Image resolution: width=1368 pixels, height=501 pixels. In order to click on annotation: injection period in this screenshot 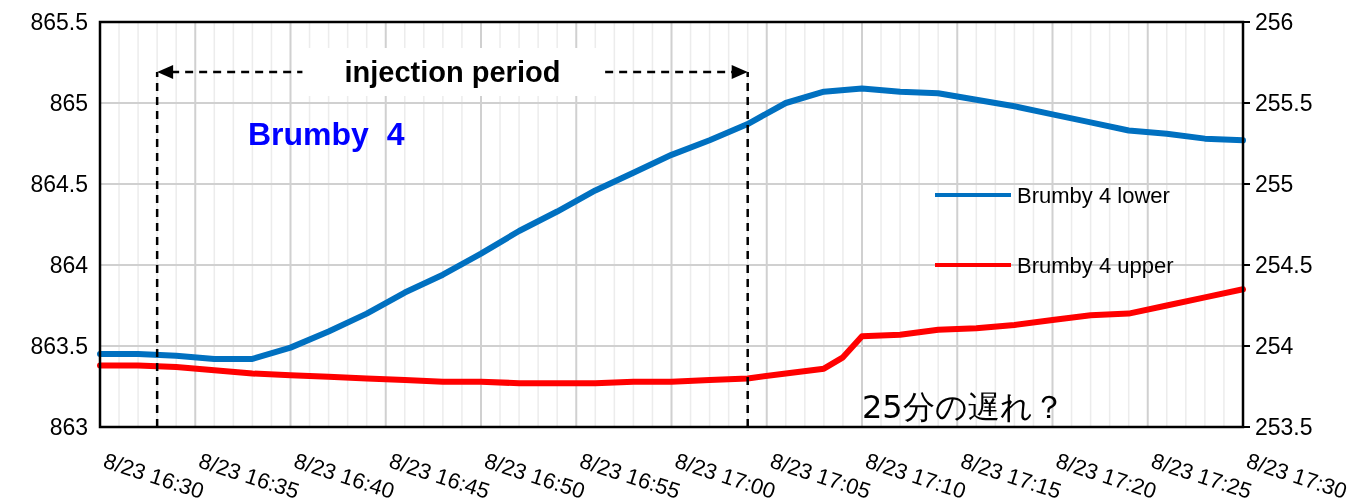, I will do `click(452, 72)`.